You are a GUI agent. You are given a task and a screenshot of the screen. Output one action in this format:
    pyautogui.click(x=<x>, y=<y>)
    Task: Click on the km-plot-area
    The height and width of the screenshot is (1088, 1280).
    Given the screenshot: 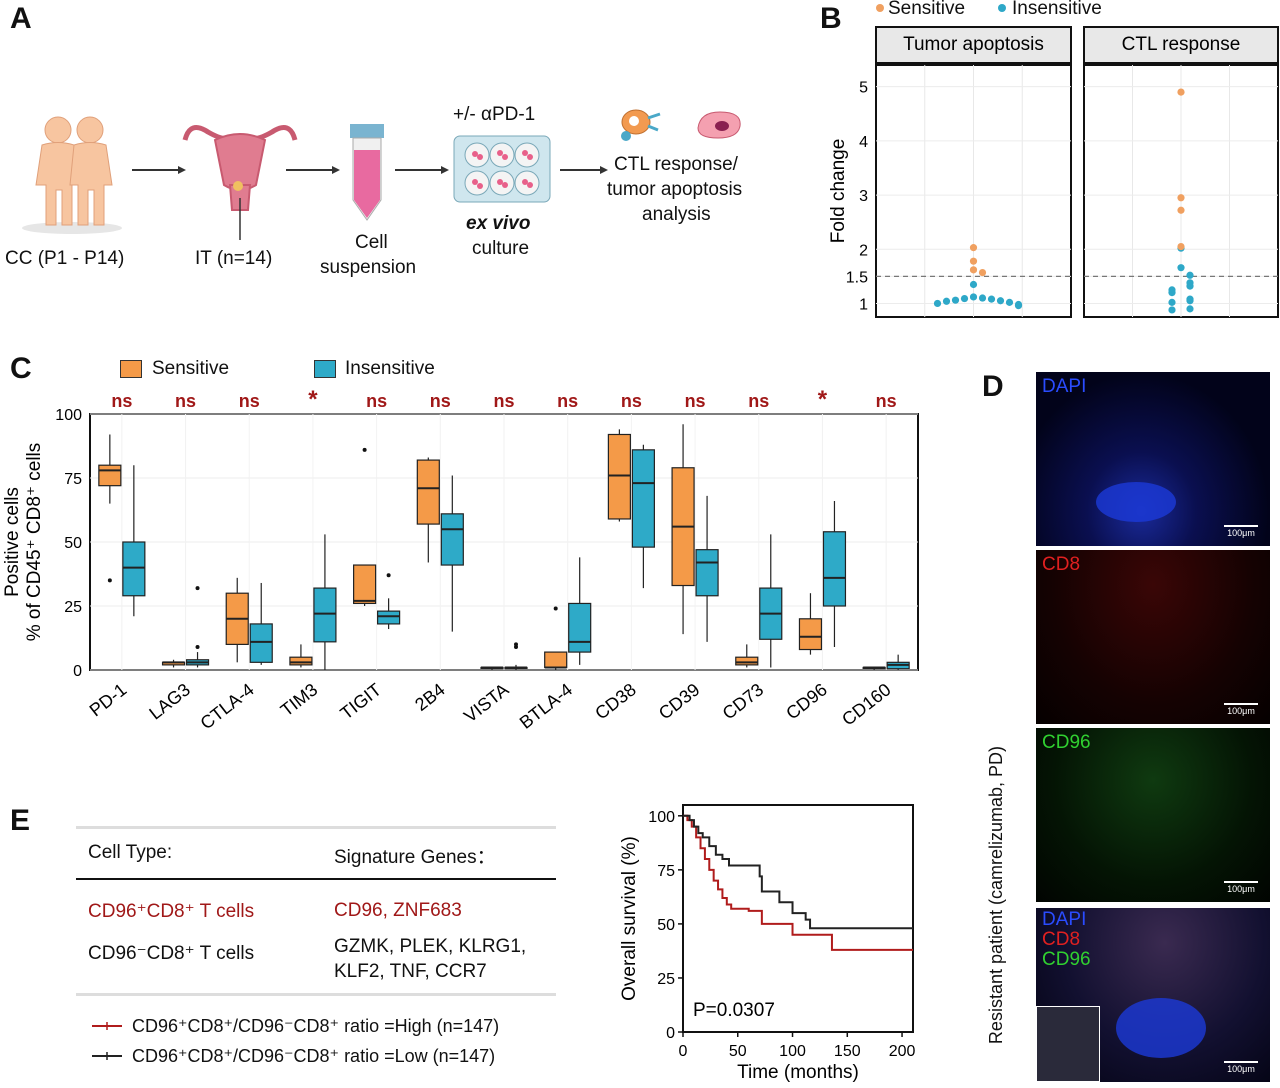 What is the action you would take?
    pyautogui.click(x=798, y=918)
    